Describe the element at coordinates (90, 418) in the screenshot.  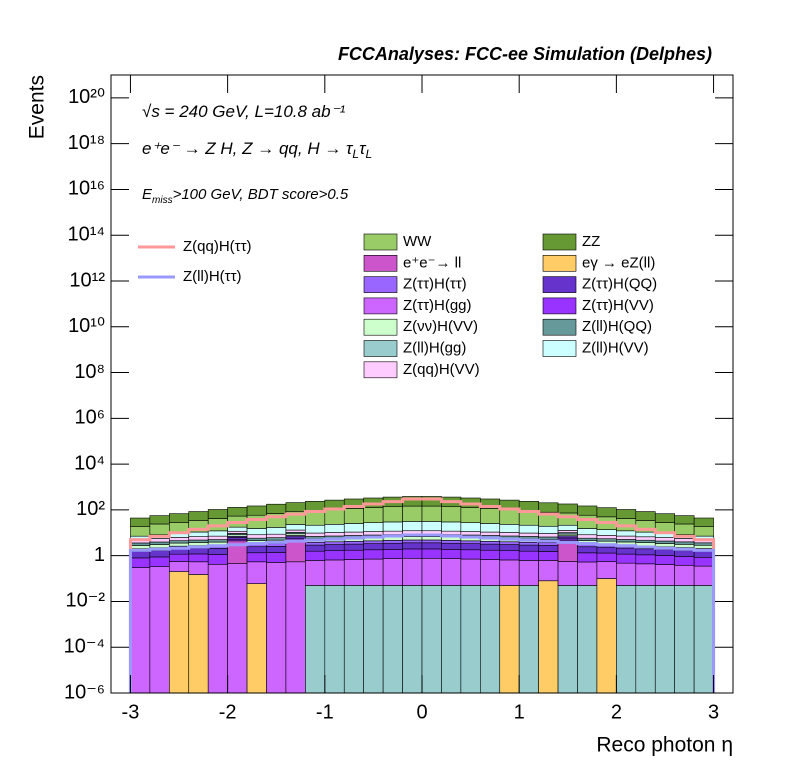
I see `y-tick-label: 10⁶` at that location.